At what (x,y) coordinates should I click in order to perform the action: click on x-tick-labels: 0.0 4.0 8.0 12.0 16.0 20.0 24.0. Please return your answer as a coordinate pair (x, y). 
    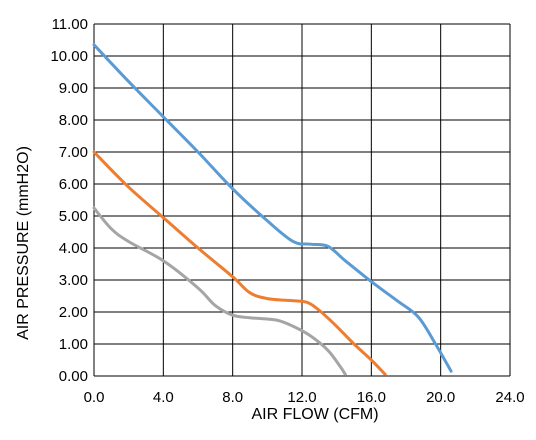
    Looking at the image, I should click on (304, 397).